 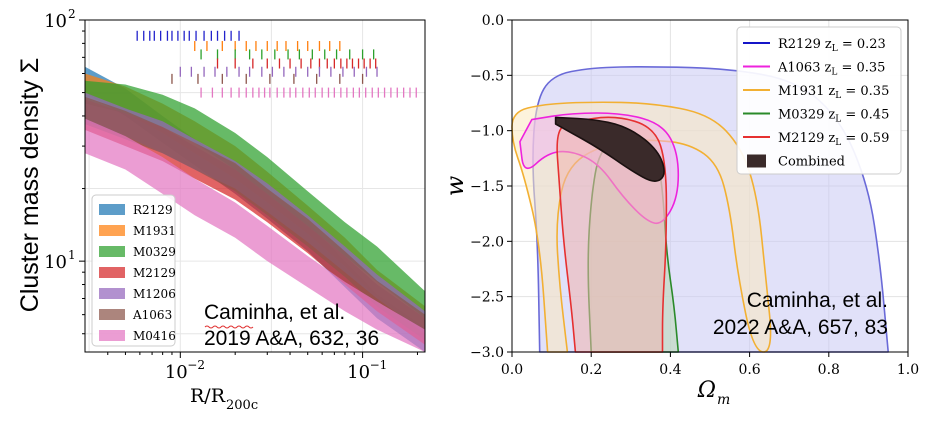 What do you see at coordinates (487, 242) in the screenshot?
I see `right-y-tick-label: −2.0` at bounding box center [487, 242].